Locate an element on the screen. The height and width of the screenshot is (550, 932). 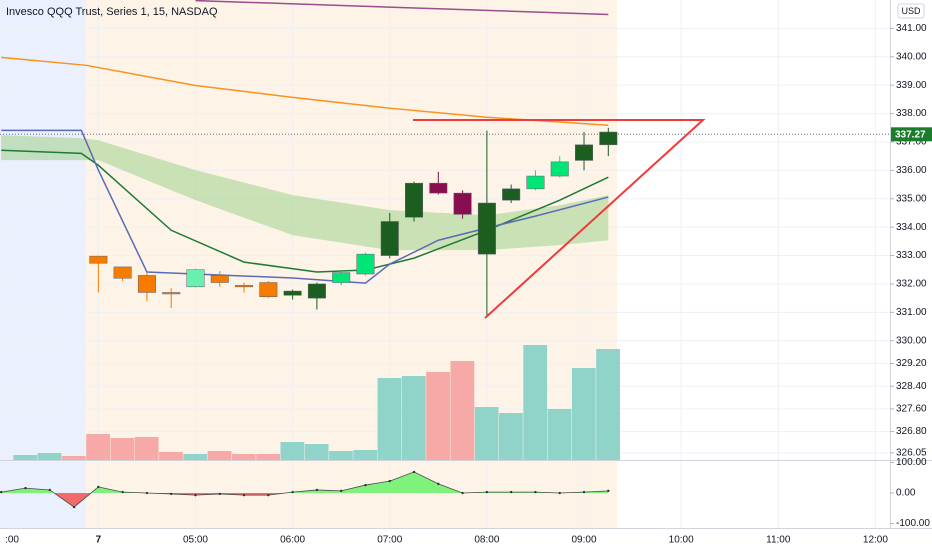
chart-title: Invesco QQQ Trust, Series 1, 15, NASDAQ is located at coordinates (112, 12).